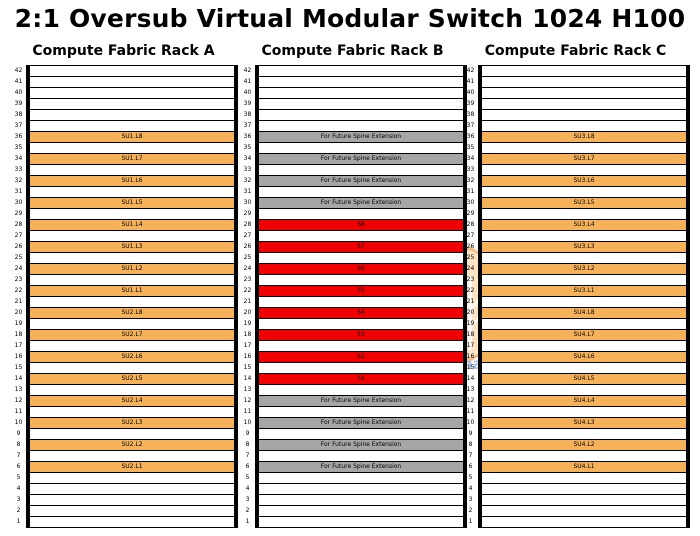 The image size is (700, 536). What do you see at coordinates (470, 191) in the screenshot?
I see `rack-unit-number: 31` at bounding box center [470, 191].